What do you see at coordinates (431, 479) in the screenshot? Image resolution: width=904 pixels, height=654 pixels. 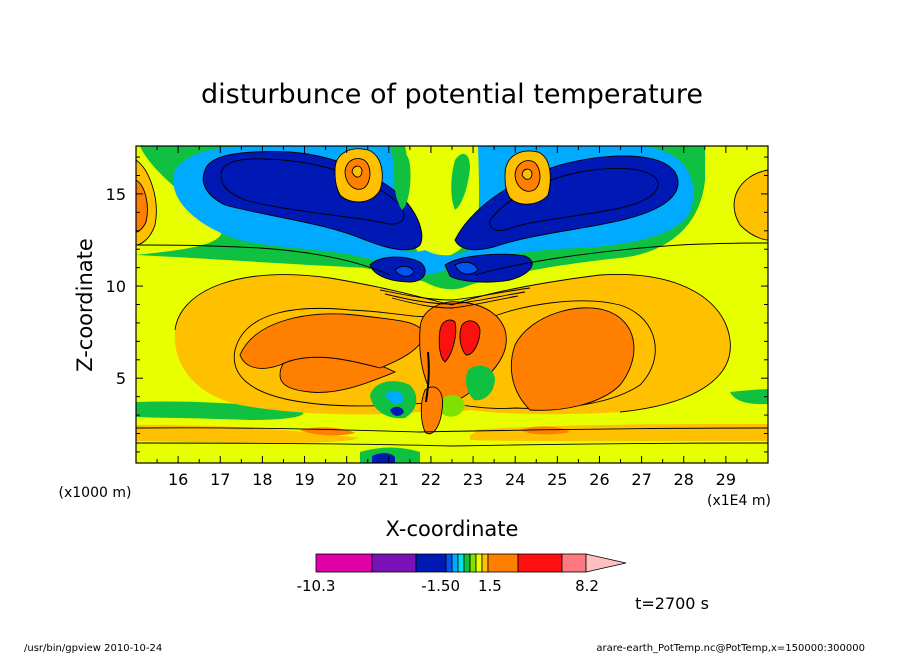 I see `x-tick-label: 22` at bounding box center [431, 479].